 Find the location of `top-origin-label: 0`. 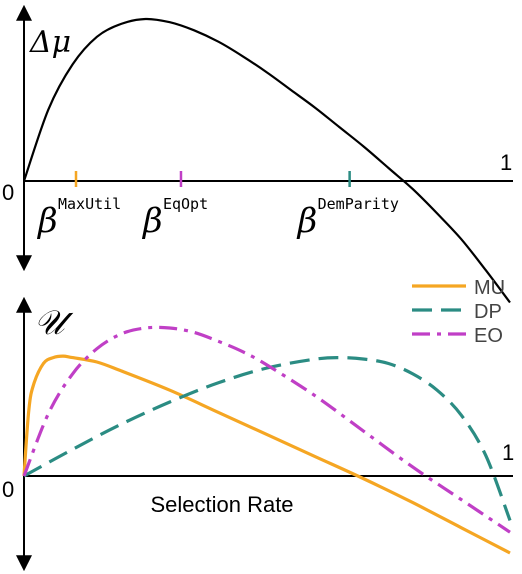

top-origin-label: 0 is located at coordinates (8, 192).